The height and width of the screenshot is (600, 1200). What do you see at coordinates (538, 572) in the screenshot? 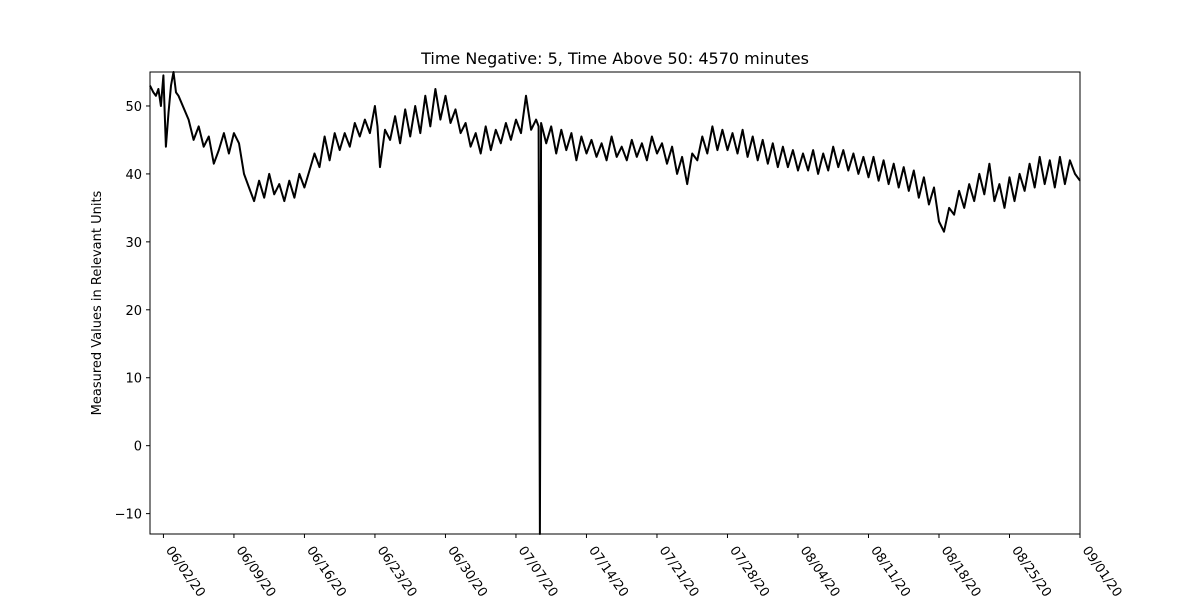
I see `x-tick-label: 07/07/20` at bounding box center [538, 572].